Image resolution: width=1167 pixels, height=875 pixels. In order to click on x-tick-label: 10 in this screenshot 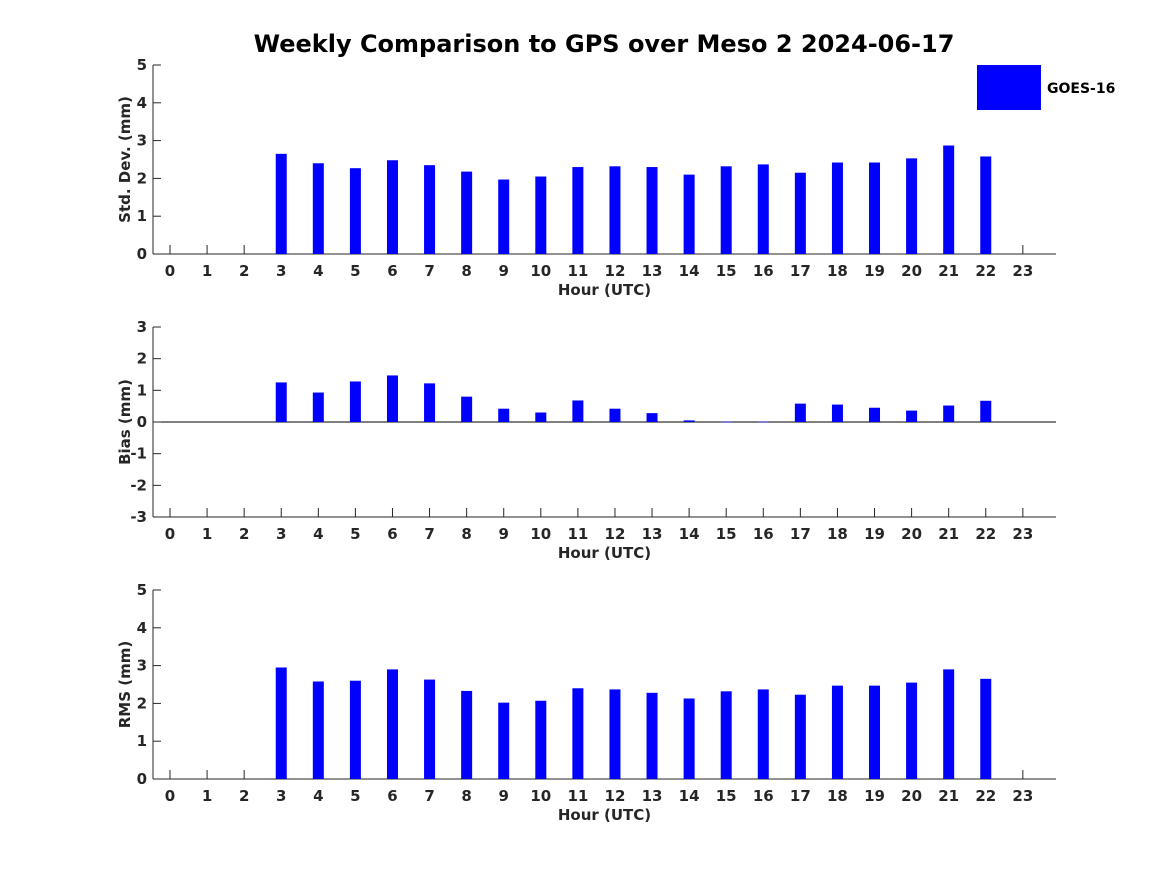, I will do `click(540, 534)`.